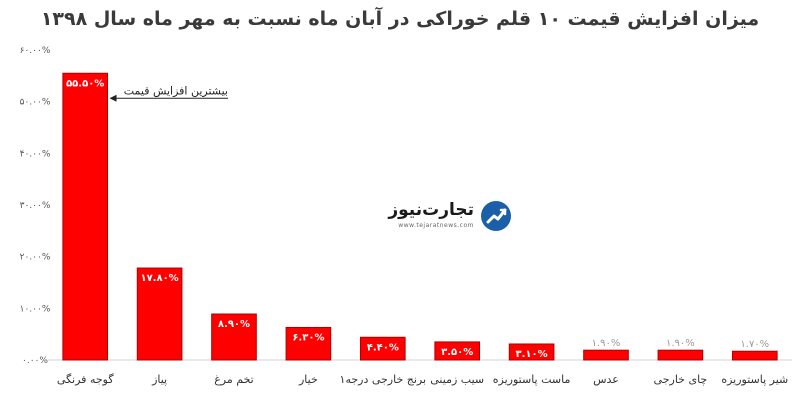 This screenshot has height=405, width=800. I want to click on category-label: عدس, so click(606, 379).